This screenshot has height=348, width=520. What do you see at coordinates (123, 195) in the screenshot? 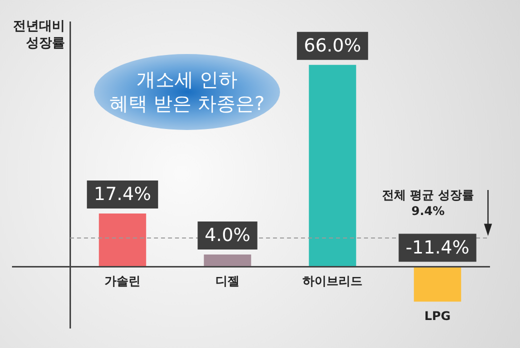
I see `data-label: 17.4%` at bounding box center [123, 195].